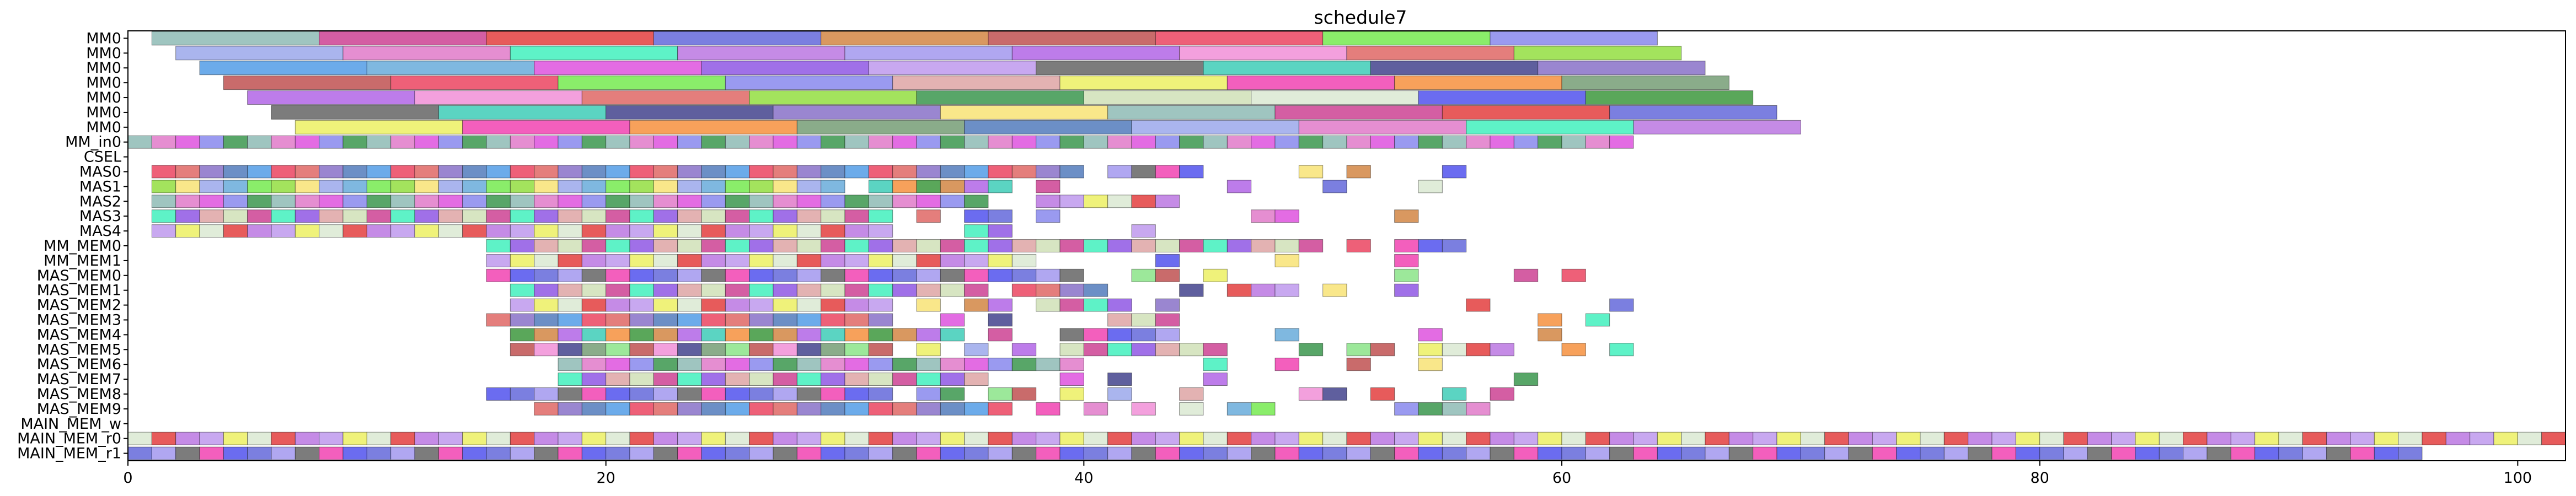 The height and width of the screenshot is (496, 2576). I want to click on y-tick-label: MAS_MEM3, so click(79, 319).